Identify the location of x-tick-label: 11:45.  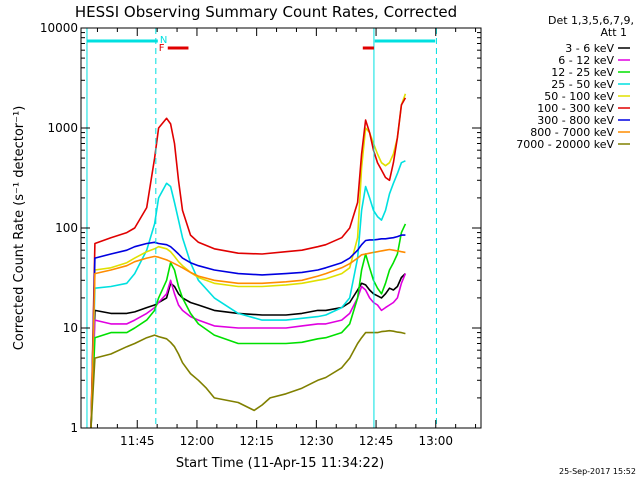
(137, 441).